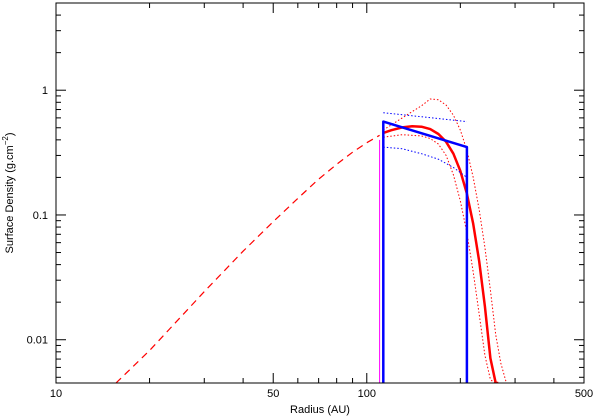 The image size is (600, 417). What do you see at coordinates (320, 410) in the screenshot?
I see `x-axis-label: Radius (AU)` at bounding box center [320, 410].